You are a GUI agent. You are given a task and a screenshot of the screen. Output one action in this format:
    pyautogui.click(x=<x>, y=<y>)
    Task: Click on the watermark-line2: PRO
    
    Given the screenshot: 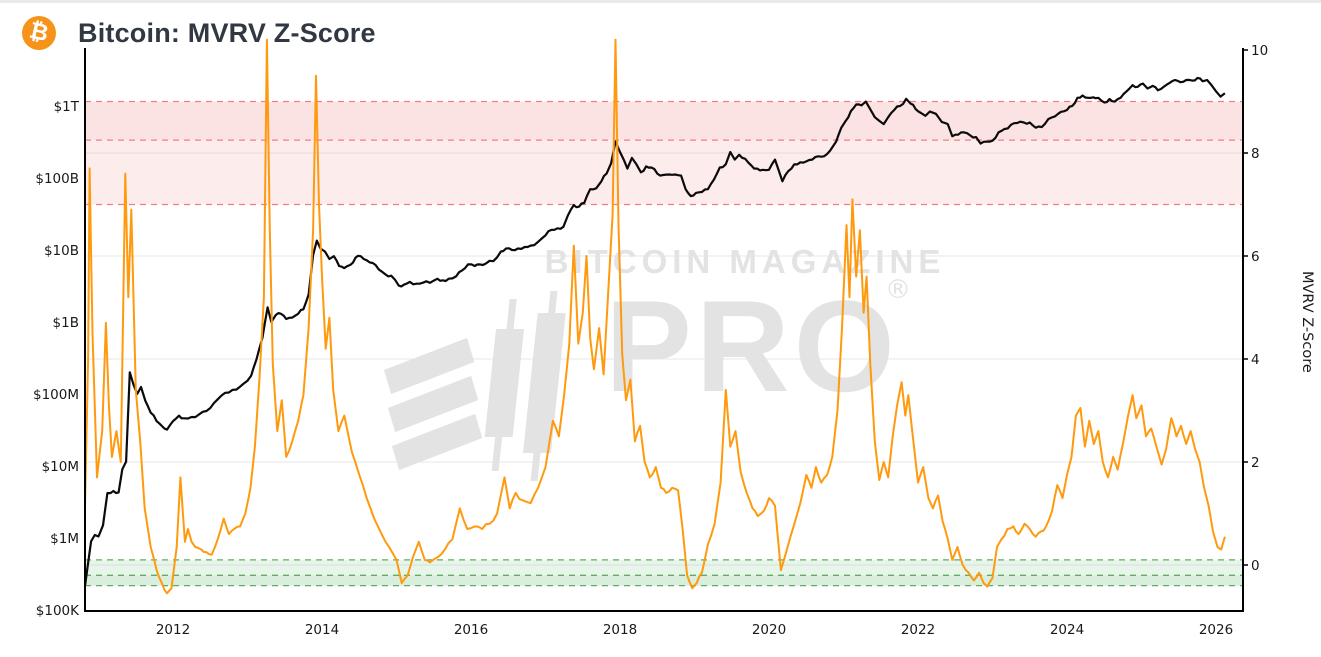 What is the action you would take?
    pyautogui.click(x=752, y=346)
    